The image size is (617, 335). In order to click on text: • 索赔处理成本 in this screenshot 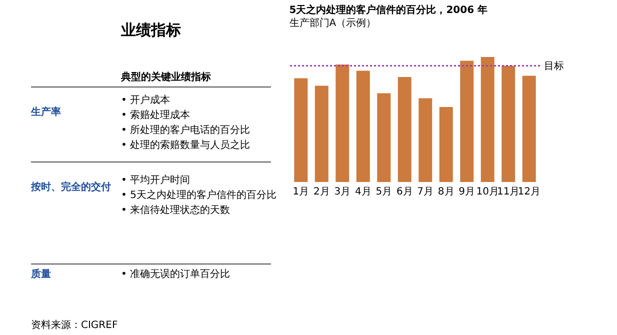, I will do `click(155, 115)`.